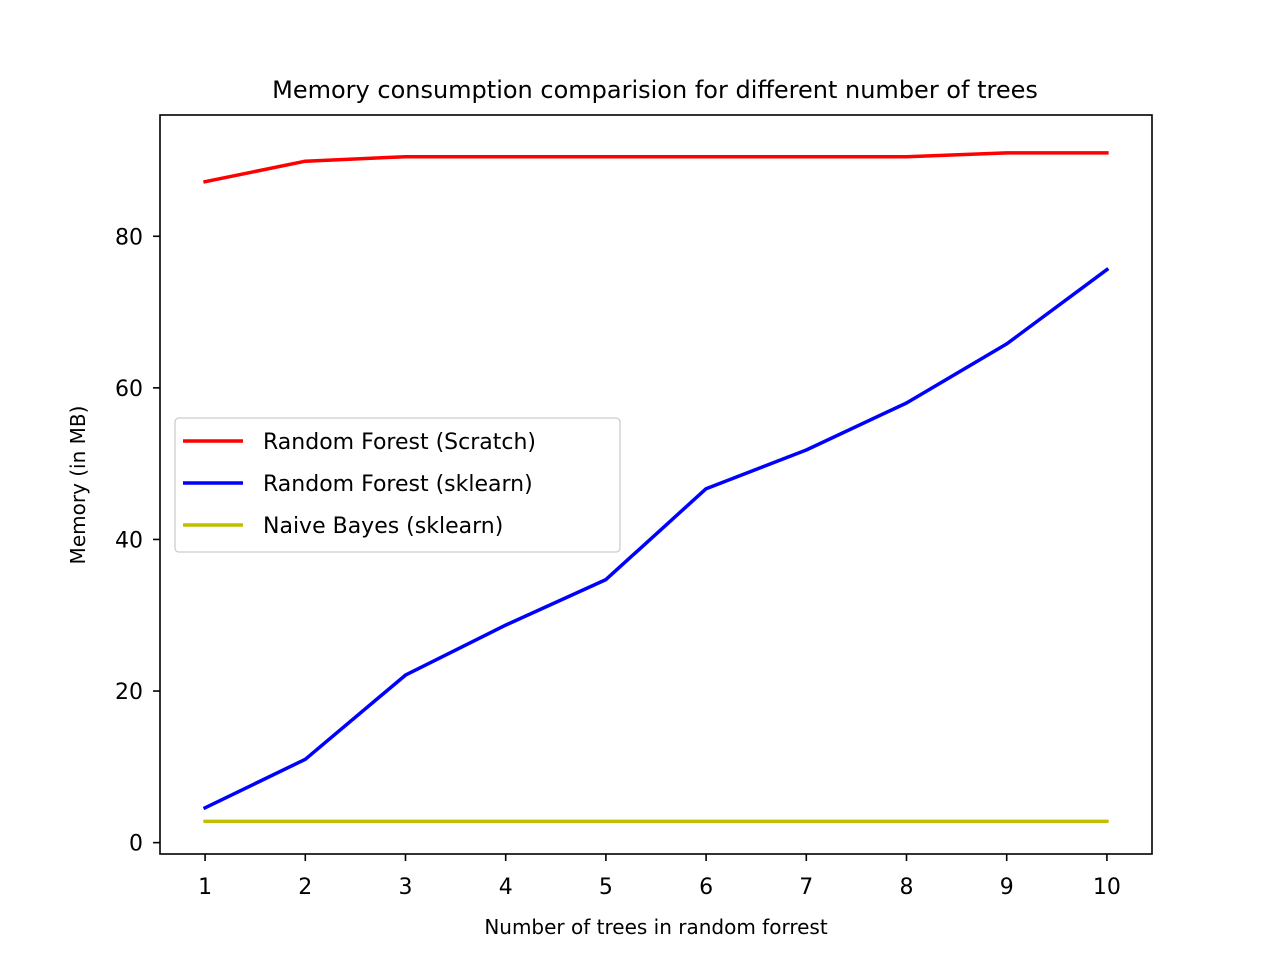 The width and height of the screenshot is (1280, 960). I want to click on y-axis-label: Memory (in MB), so click(78, 485).